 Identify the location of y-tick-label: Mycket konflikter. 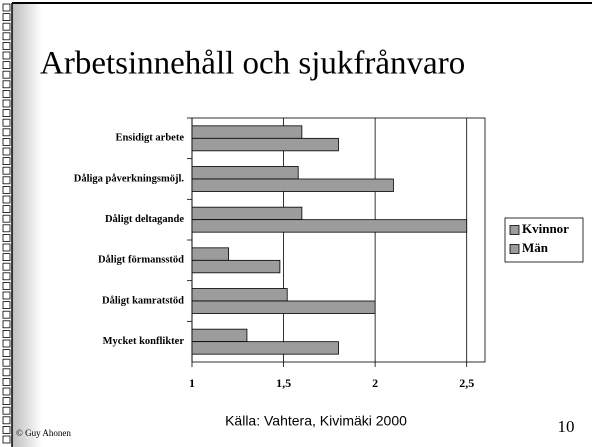
(144, 341).